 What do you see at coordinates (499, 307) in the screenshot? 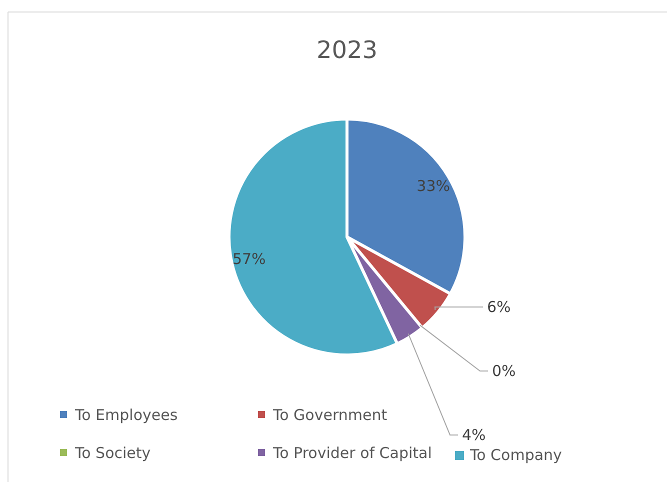
I see `data-label: 6%` at bounding box center [499, 307].